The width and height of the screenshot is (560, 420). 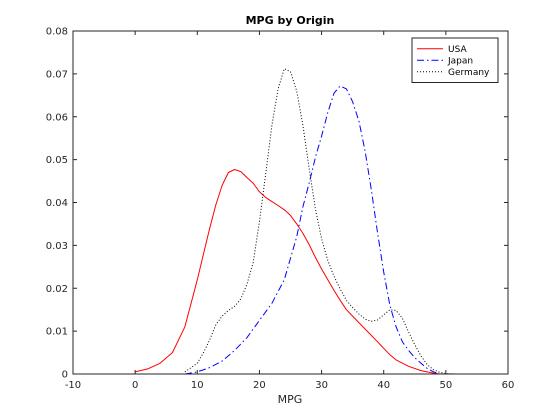 I want to click on chart-title: MPG by Origin, so click(x=290, y=20).